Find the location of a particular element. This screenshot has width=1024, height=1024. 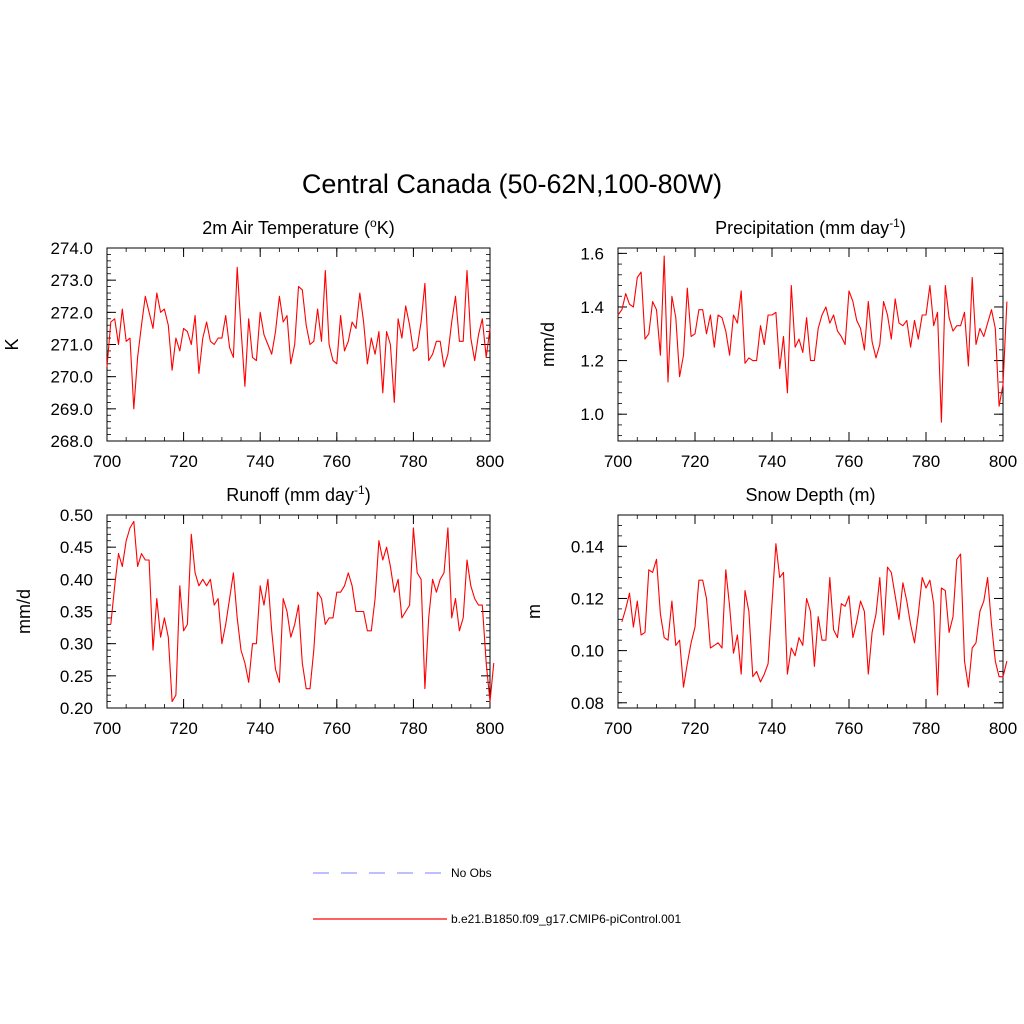

y-tick-label: 0.14 is located at coordinates (587, 546).